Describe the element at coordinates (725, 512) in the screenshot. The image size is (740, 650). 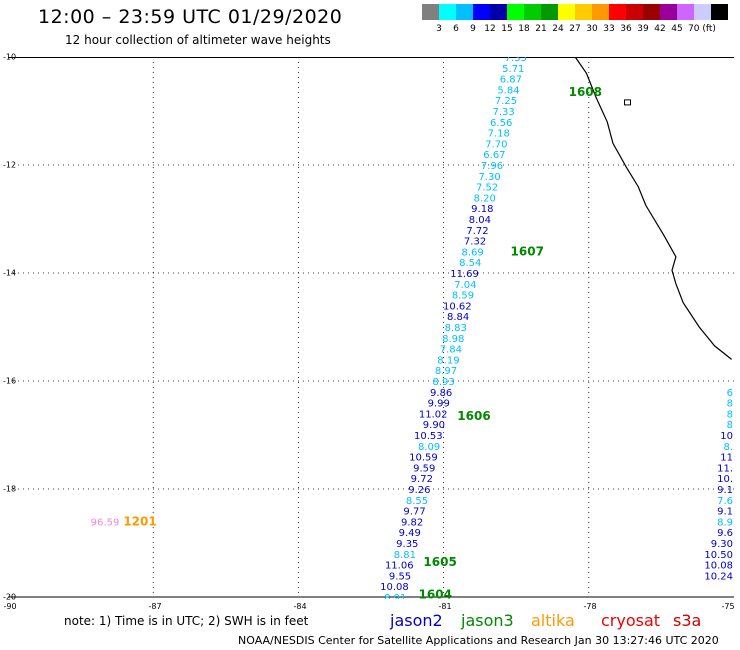
I see `swh-value: 9.1` at that location.